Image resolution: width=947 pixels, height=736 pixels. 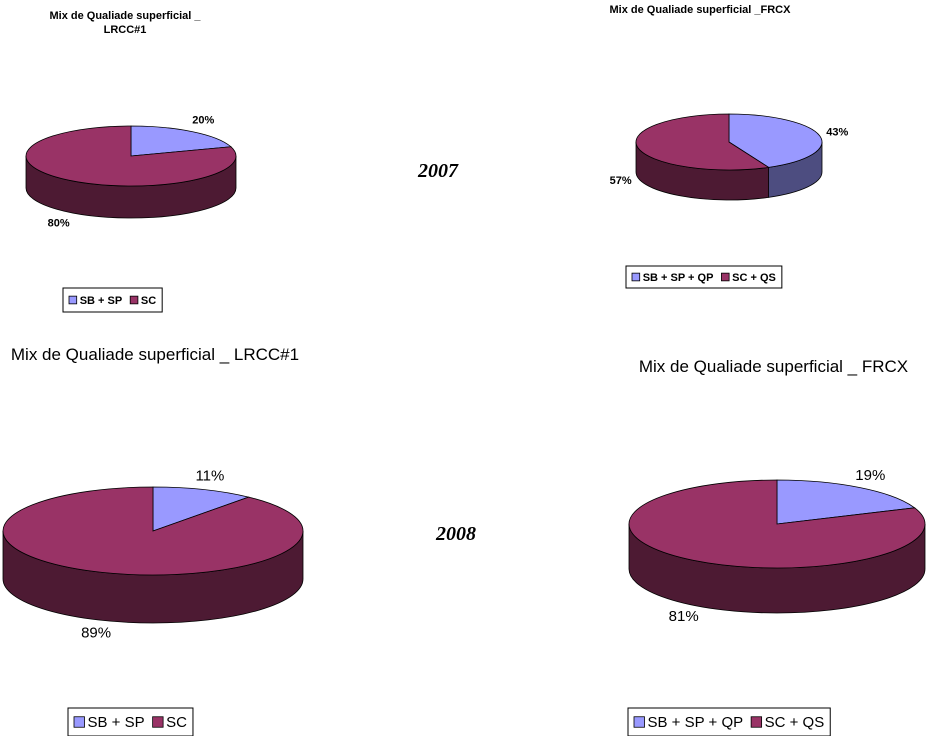 What do you see at coordinates (870, 475) in the screenshot?
I see `data-label: 19%` at bounding box center [870, 475].